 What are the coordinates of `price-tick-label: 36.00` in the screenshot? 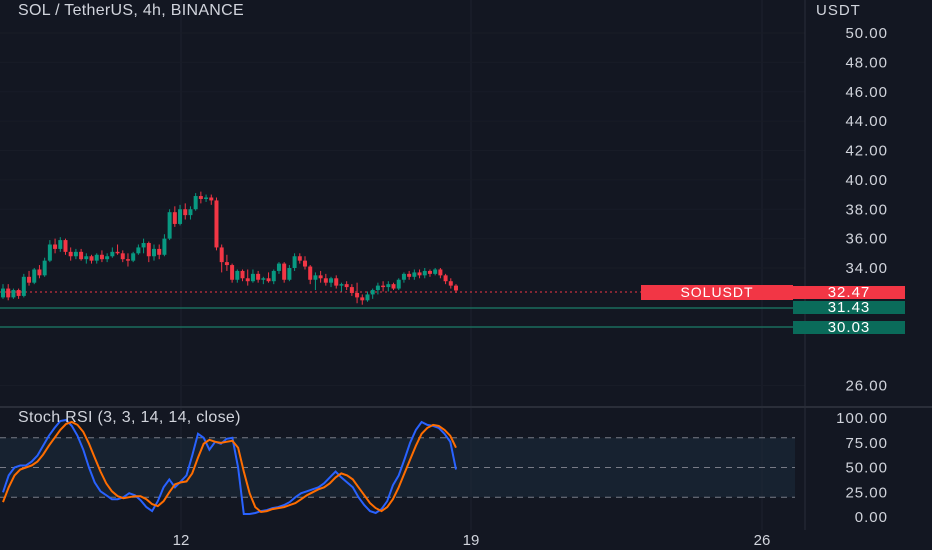 It's located at (866, 239).